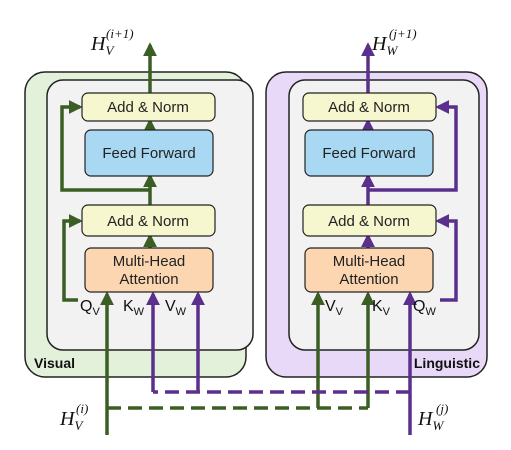  I want to click on visual-add-norm-top-box, so click(148, 107).